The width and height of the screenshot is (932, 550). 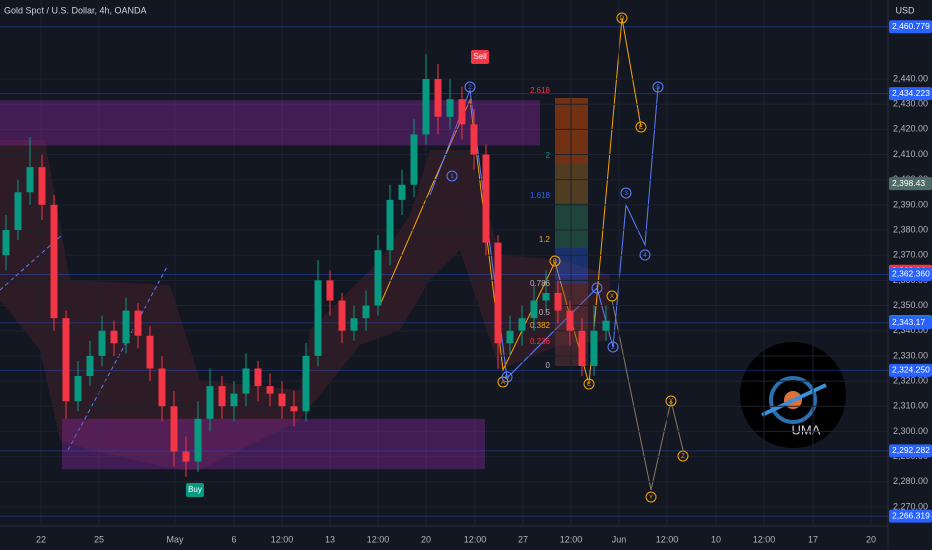 What do you see at coordinates (910, 204) in the screenshot?
I see `y-tick-label: 2,390.00` at bounding box center [910, 204].